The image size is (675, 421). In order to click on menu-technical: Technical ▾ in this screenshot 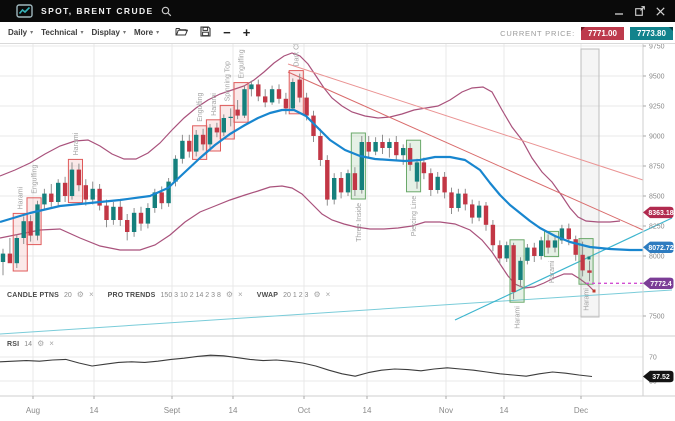, I will do `click(62, 32)`.